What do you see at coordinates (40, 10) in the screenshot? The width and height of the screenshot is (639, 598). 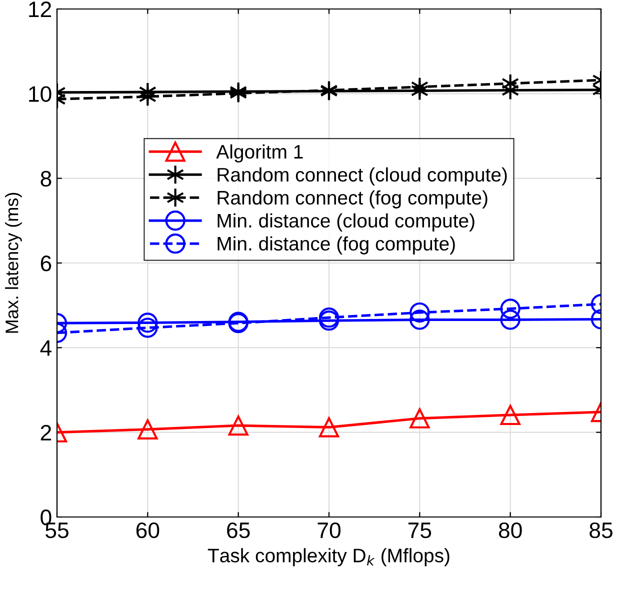 I see `y-tick-label: 12` at bounding box center [40, 10].